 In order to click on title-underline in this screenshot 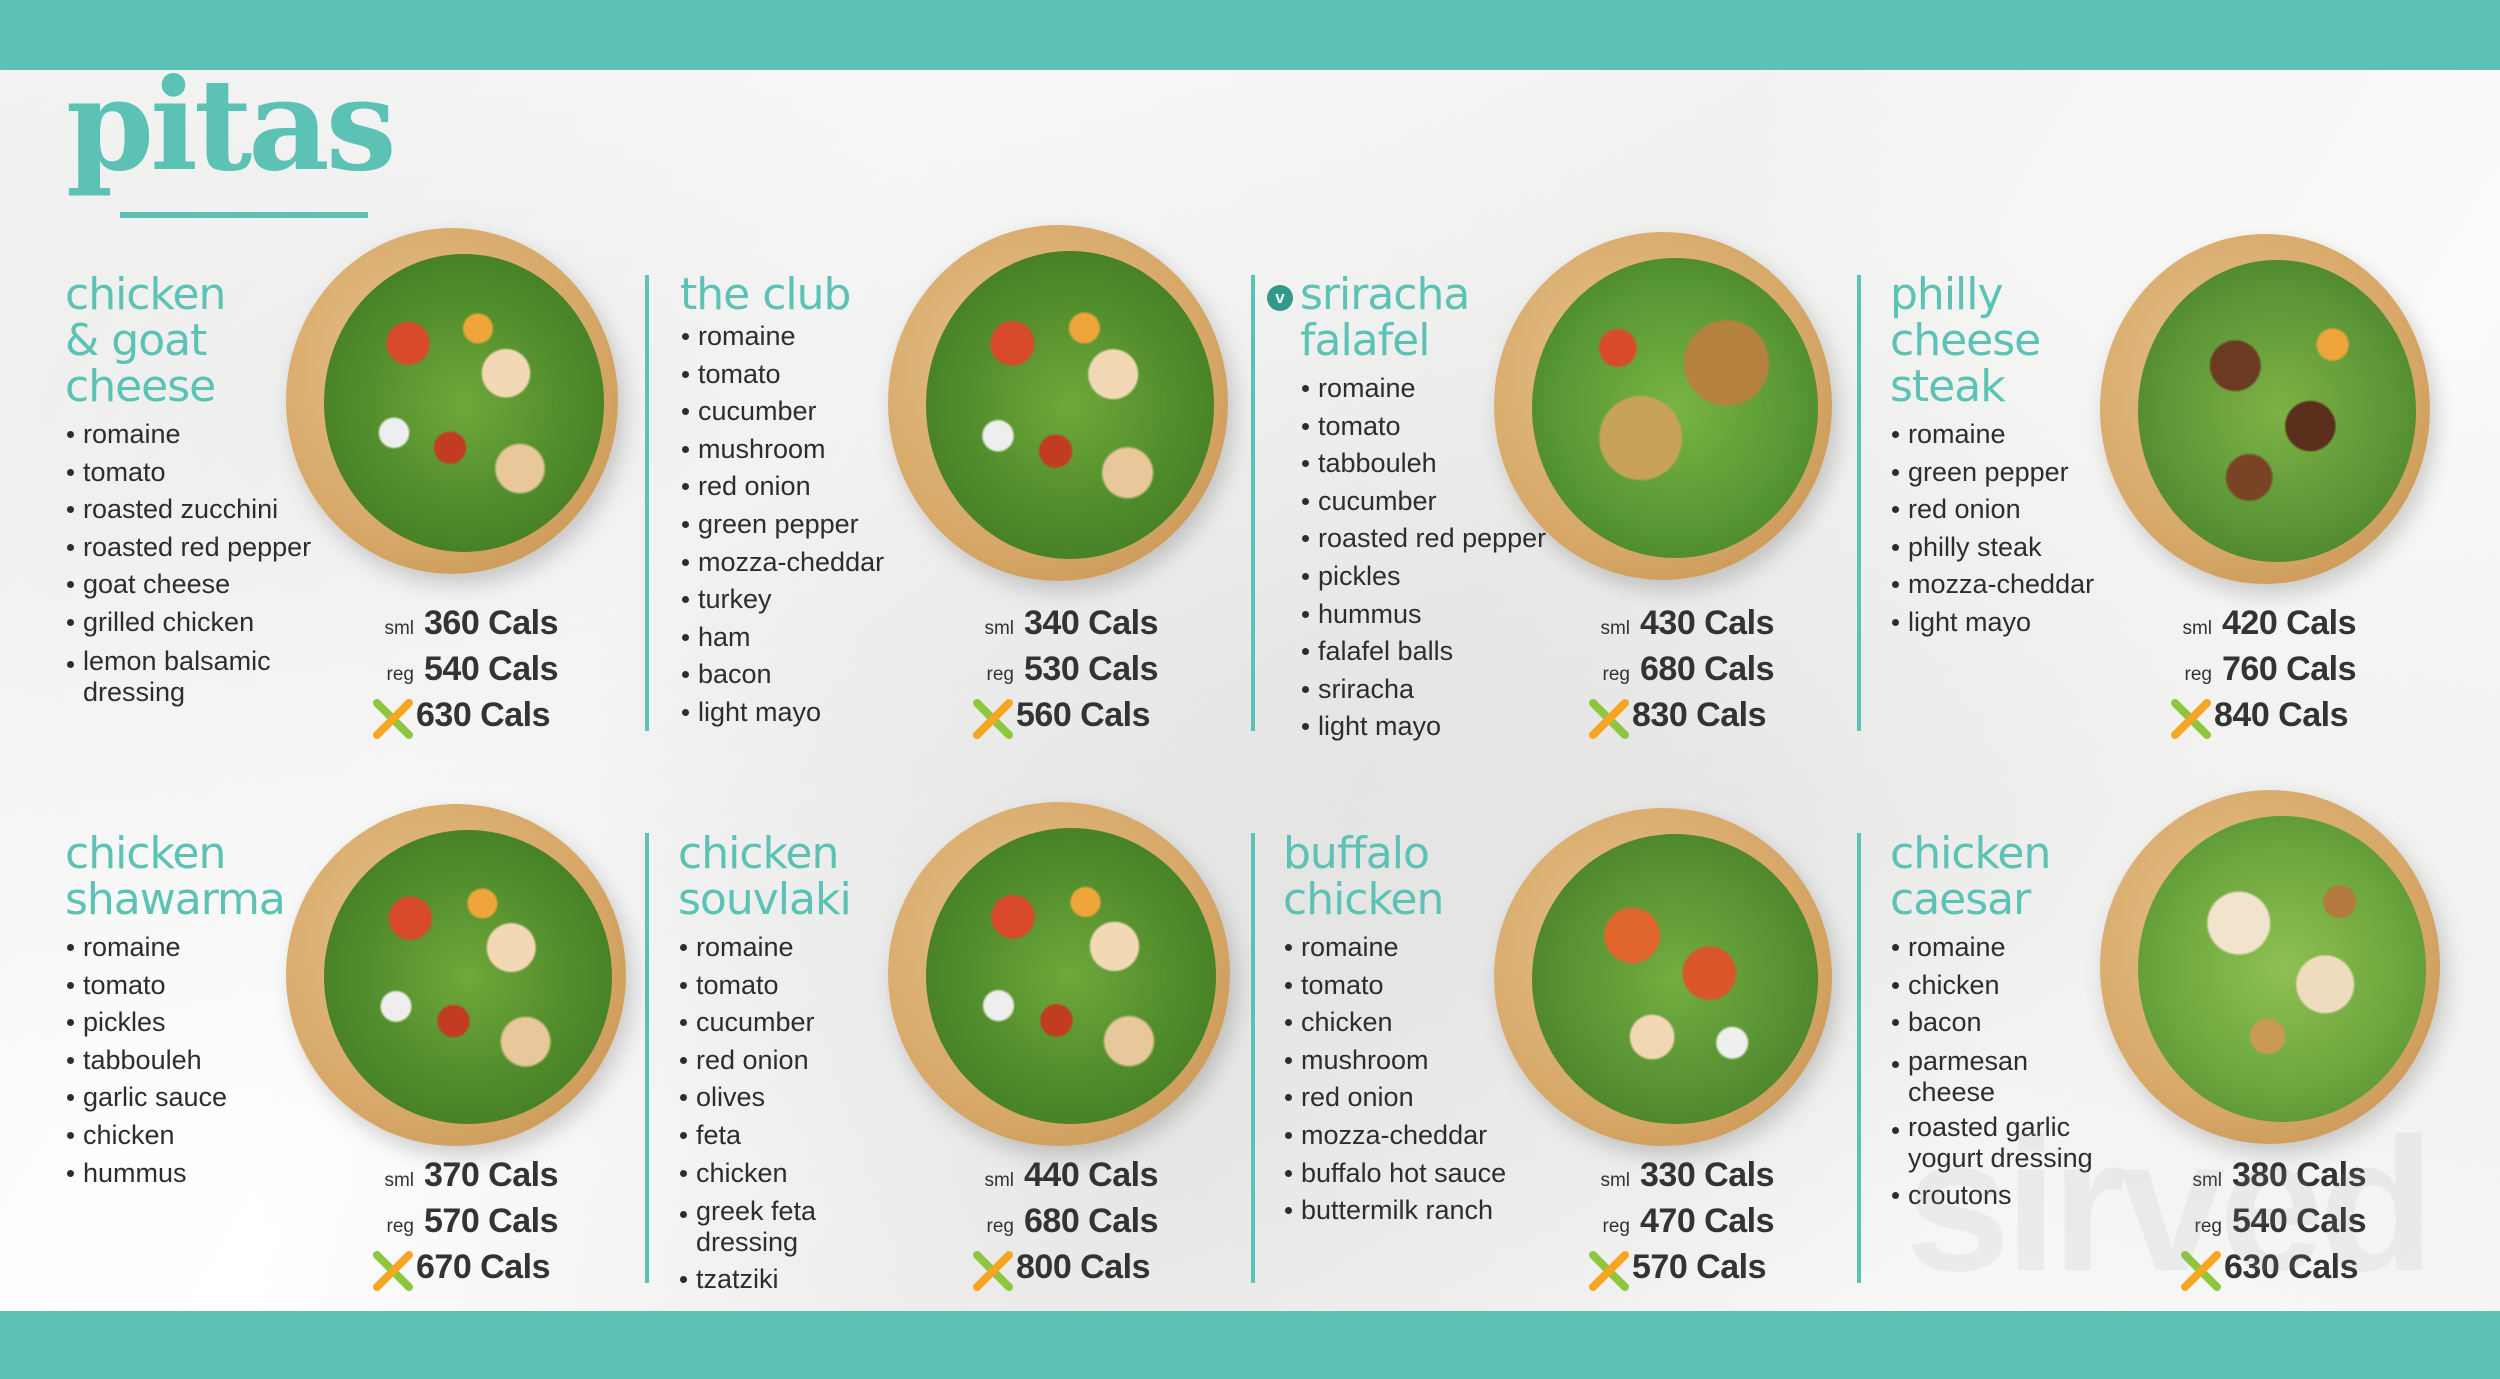, I will do `click(244, 215)`.